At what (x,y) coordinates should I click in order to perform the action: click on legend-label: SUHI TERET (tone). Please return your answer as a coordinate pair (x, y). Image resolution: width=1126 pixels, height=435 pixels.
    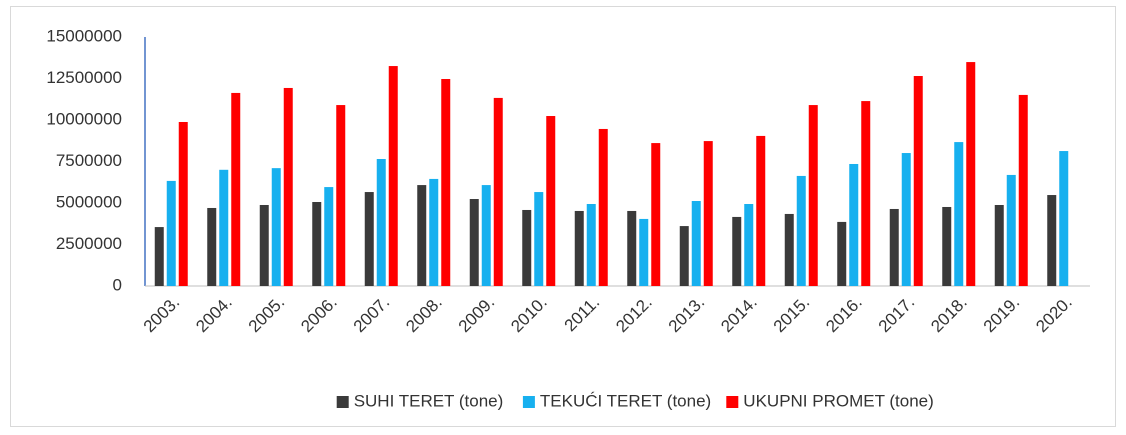
    Looking at the image, I should click on (429, 400).